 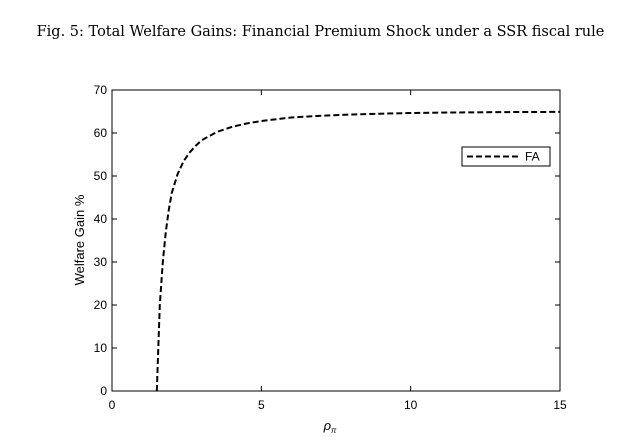 I want to click on x-axis-label-subscript: π, so click(x=334, y=430).